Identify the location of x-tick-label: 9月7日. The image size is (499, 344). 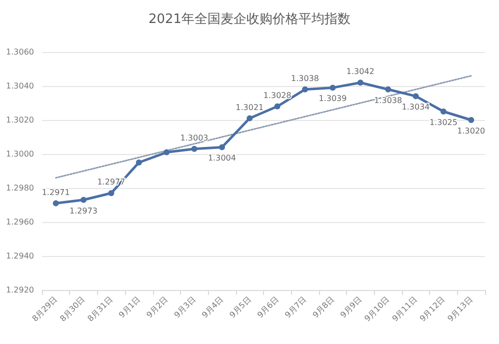
(295, 307).